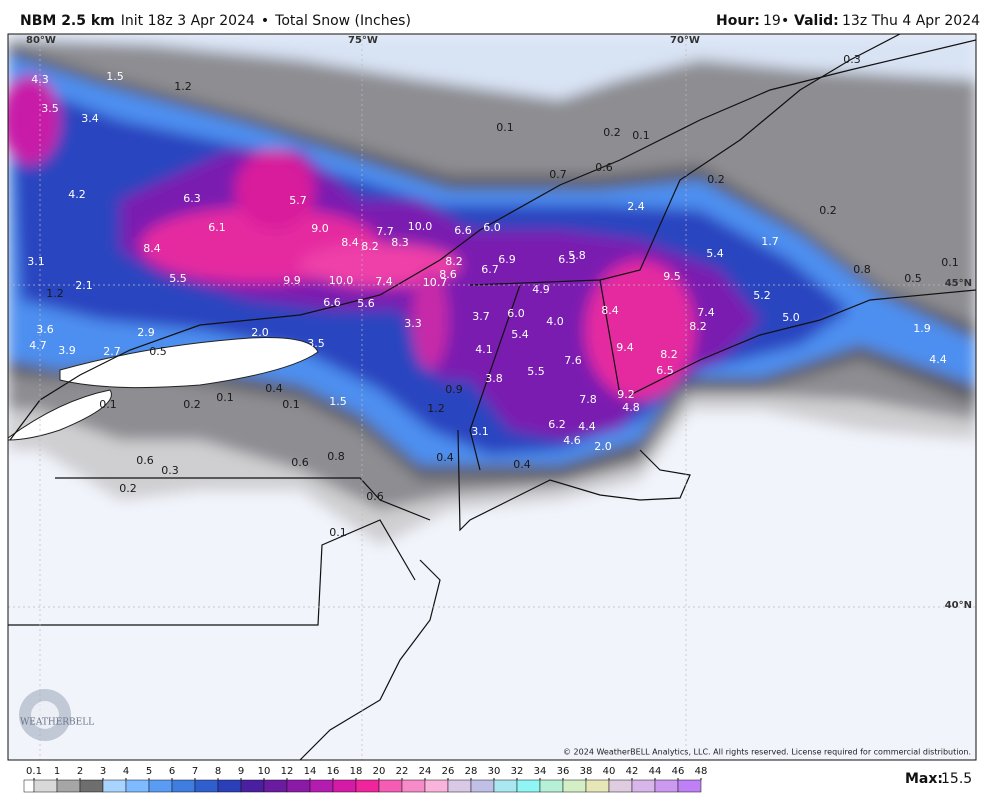 This screenshot has width=984, height=808. Describe the element at coordinates (183, 86) in the screenshot. I see `snow-amount: 1.2` at that location.